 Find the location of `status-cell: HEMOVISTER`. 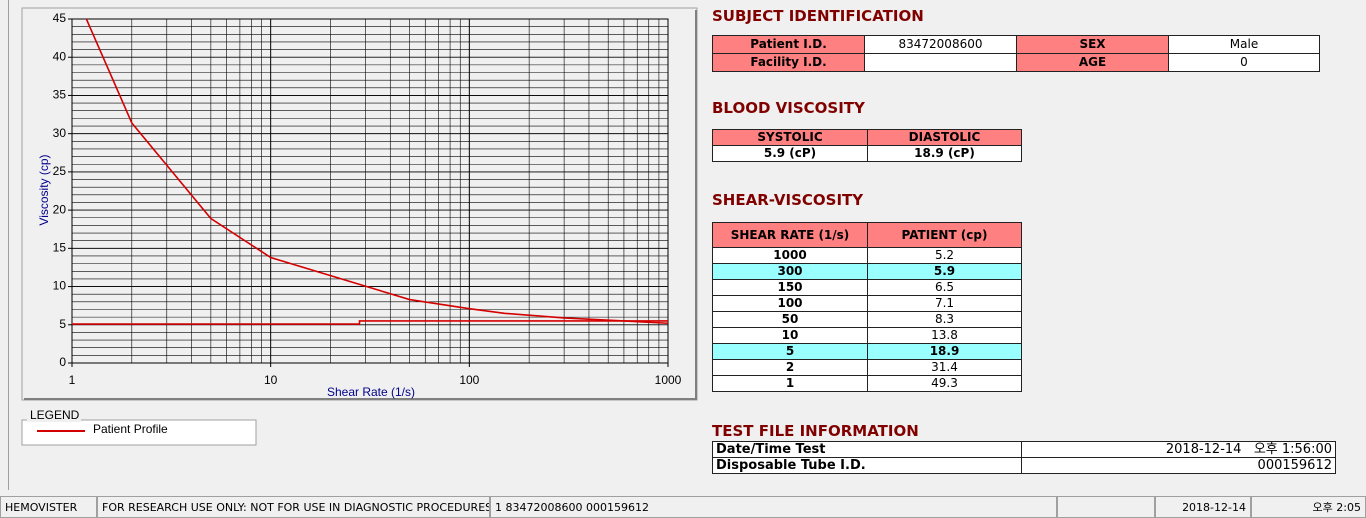

status-cell: HEMOVISTER is located at coordinates (48, 507).